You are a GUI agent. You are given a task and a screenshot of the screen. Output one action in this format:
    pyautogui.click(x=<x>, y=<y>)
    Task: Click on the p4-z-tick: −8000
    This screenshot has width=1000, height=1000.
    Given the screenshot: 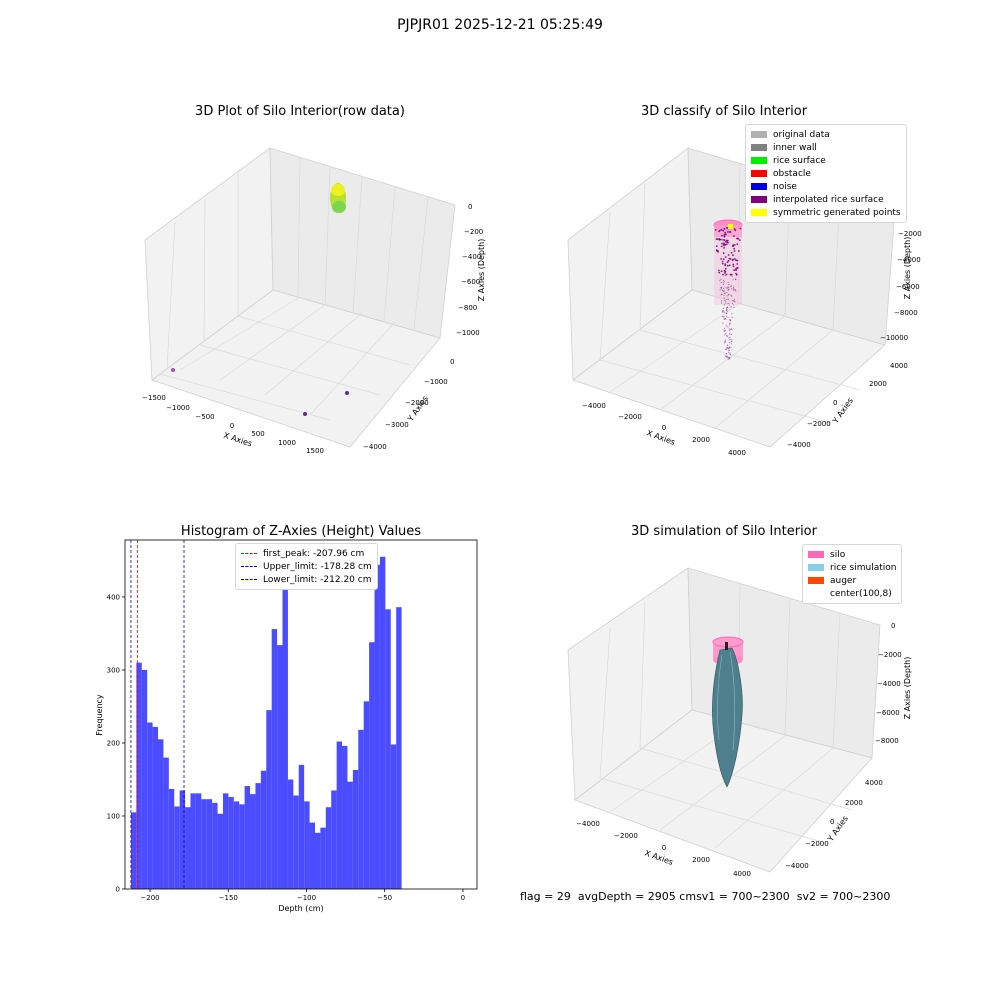 What is the action you would take?
    pyautogui.click(x=887, y=741)
    